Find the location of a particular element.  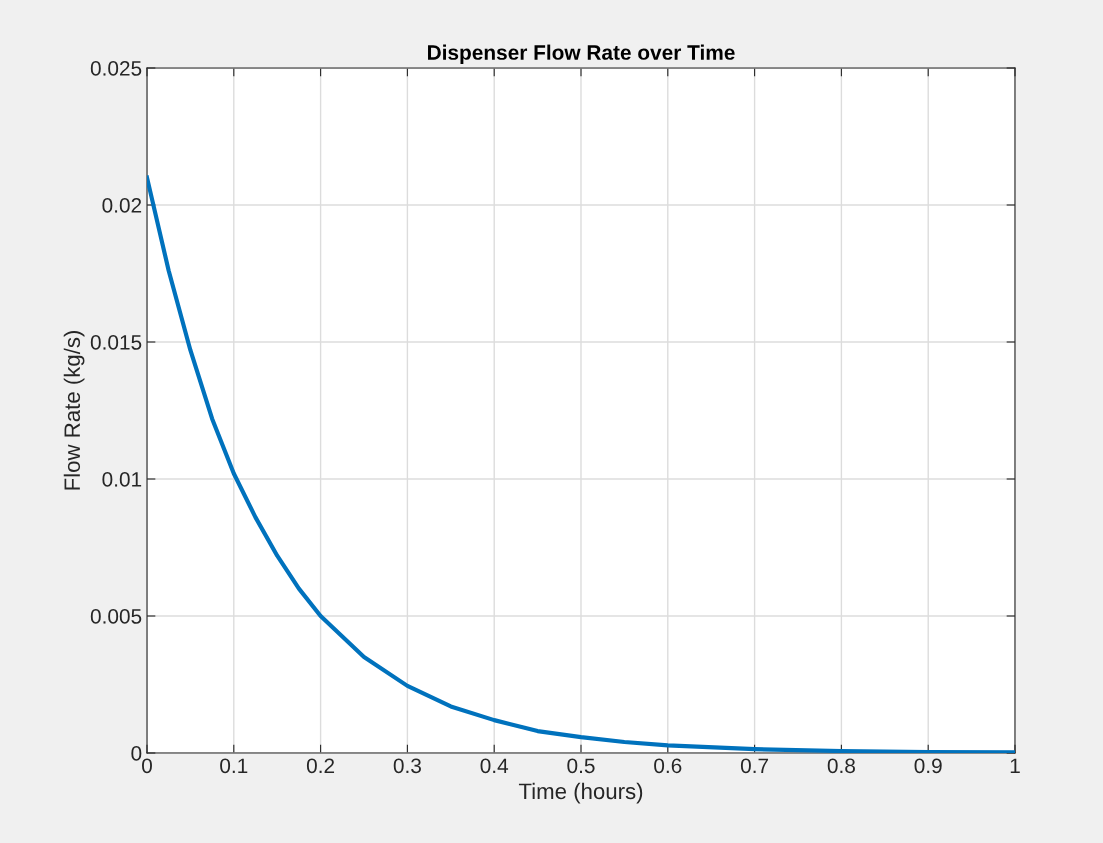

x-tick-label: 0.7 is located at coordinates (754, 766).